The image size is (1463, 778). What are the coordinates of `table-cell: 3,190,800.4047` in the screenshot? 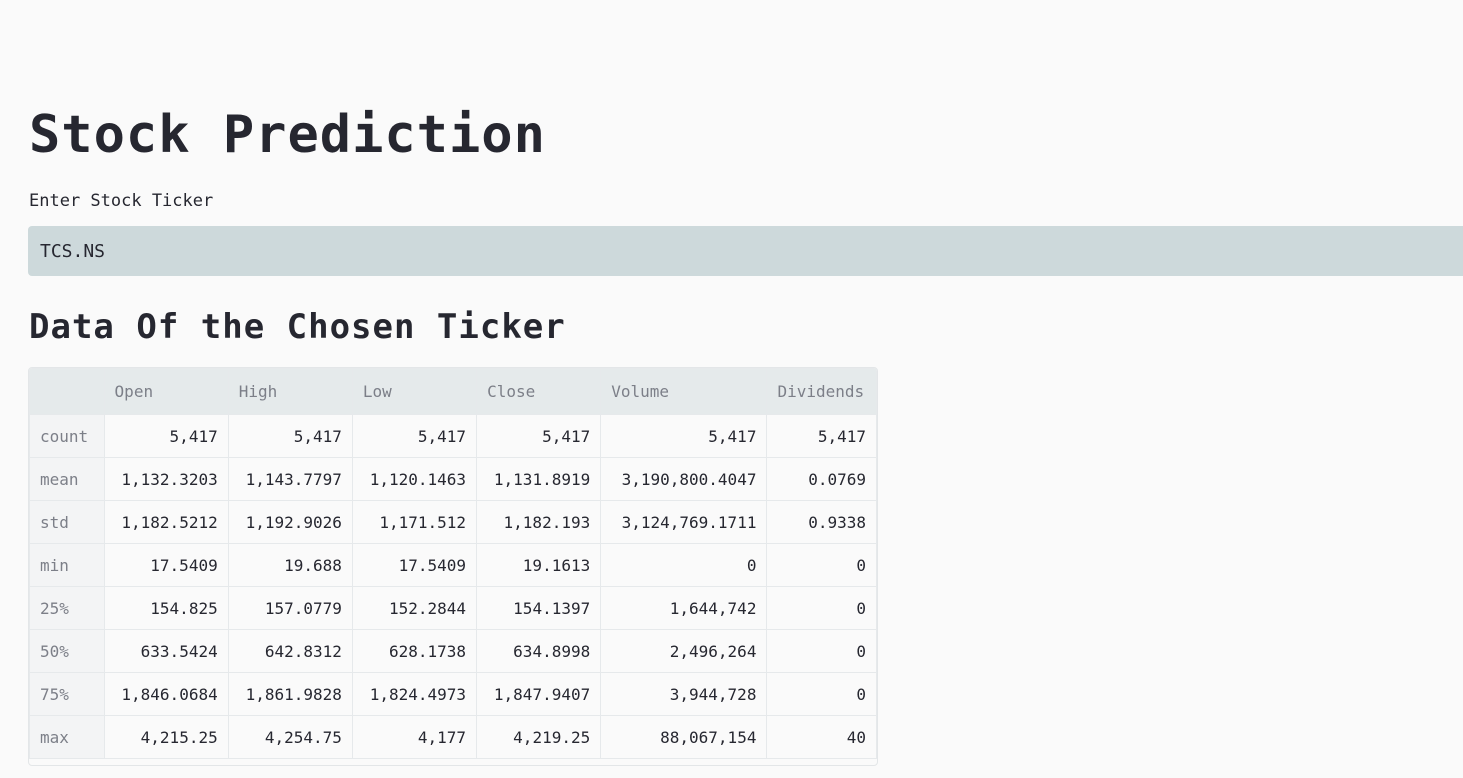 It's located at (684, 479).